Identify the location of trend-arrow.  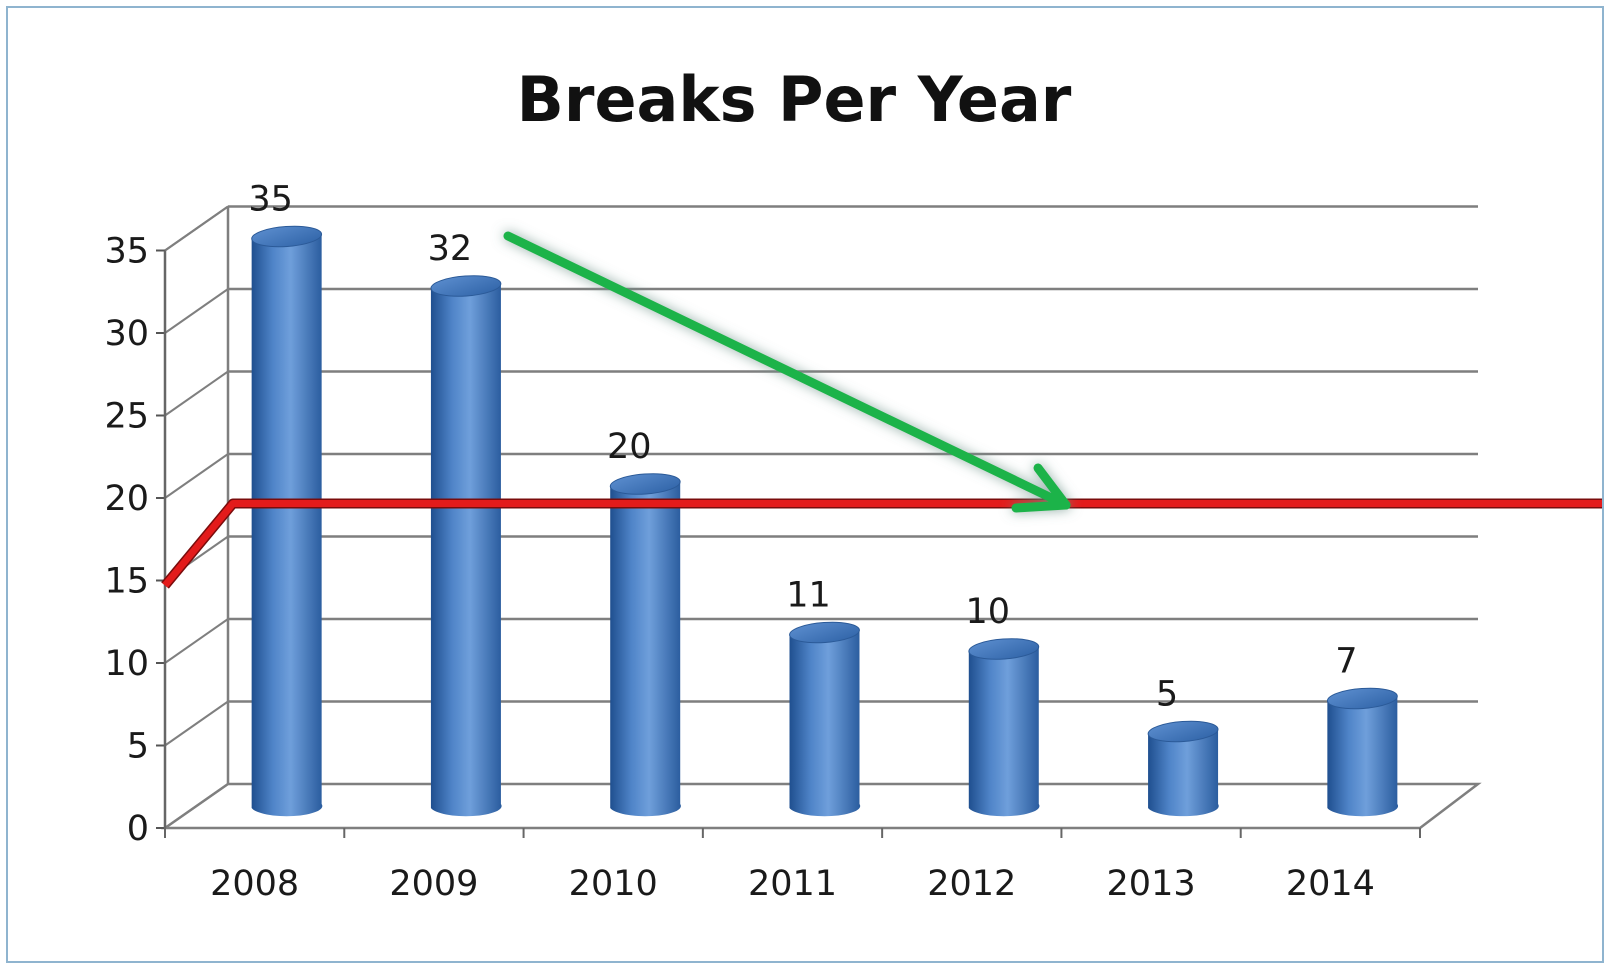
(787, 372).